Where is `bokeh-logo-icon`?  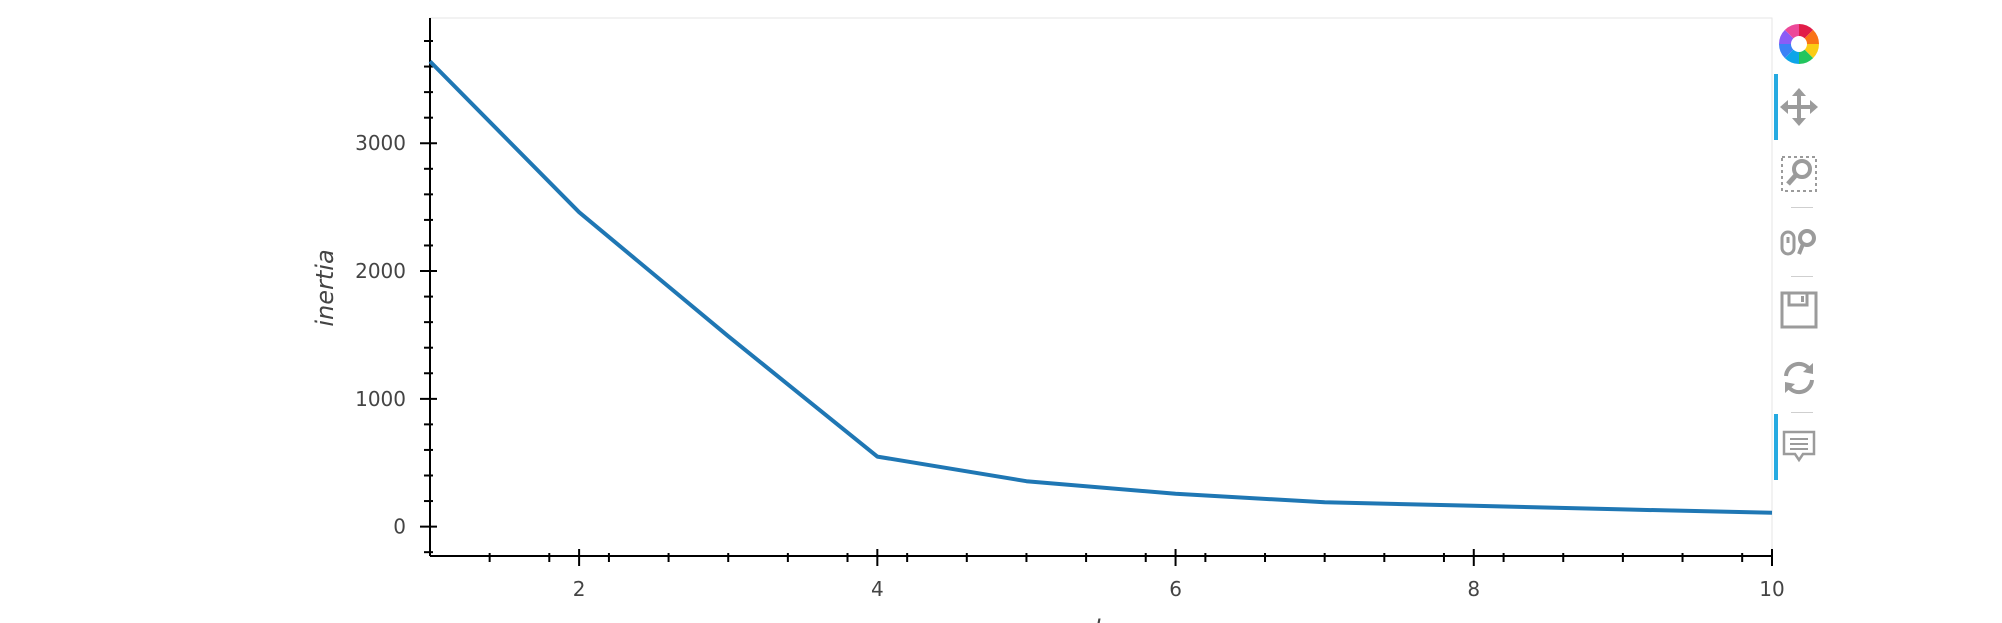 bokeh-logo-icon is located at coordinates (1799, 44).